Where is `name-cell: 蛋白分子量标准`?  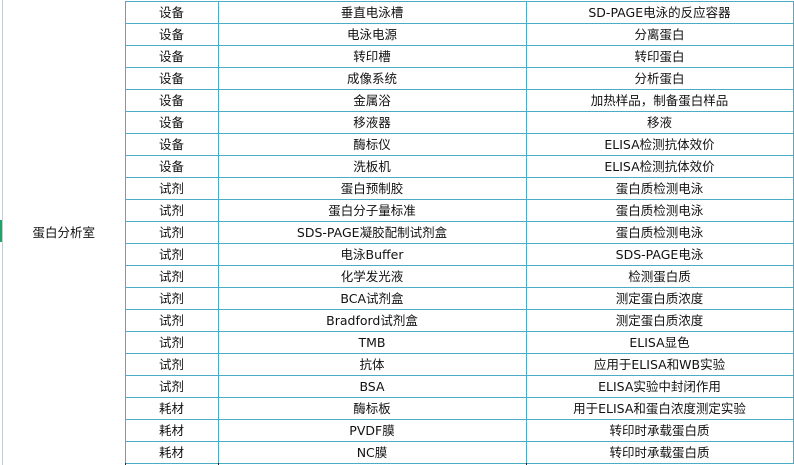 name-cell: 蛋白分子量标准 is located at coordinates (372, 210).